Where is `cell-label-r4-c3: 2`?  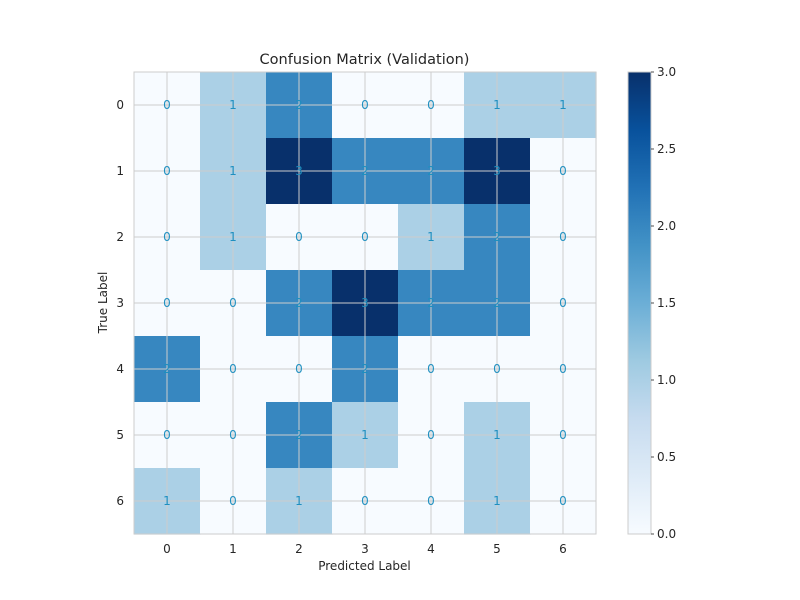 cell-label-r4-c3: 2 is located at coordinates (365, 369).